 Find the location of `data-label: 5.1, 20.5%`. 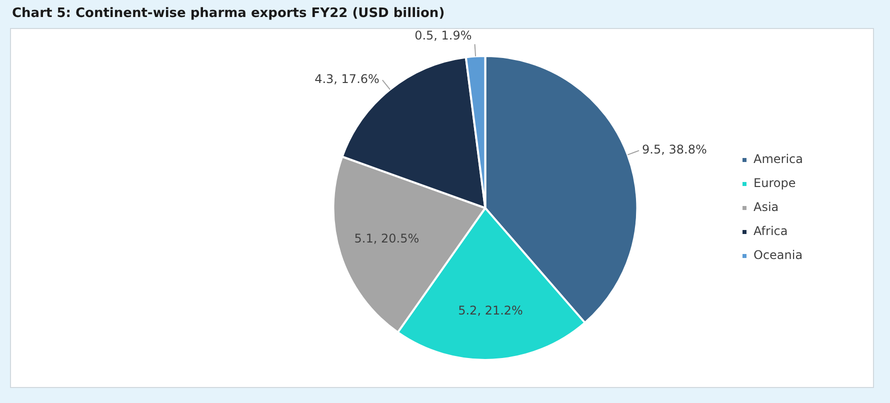

data-label: 5.1, 20.5% is located at coordinates (387, 238).